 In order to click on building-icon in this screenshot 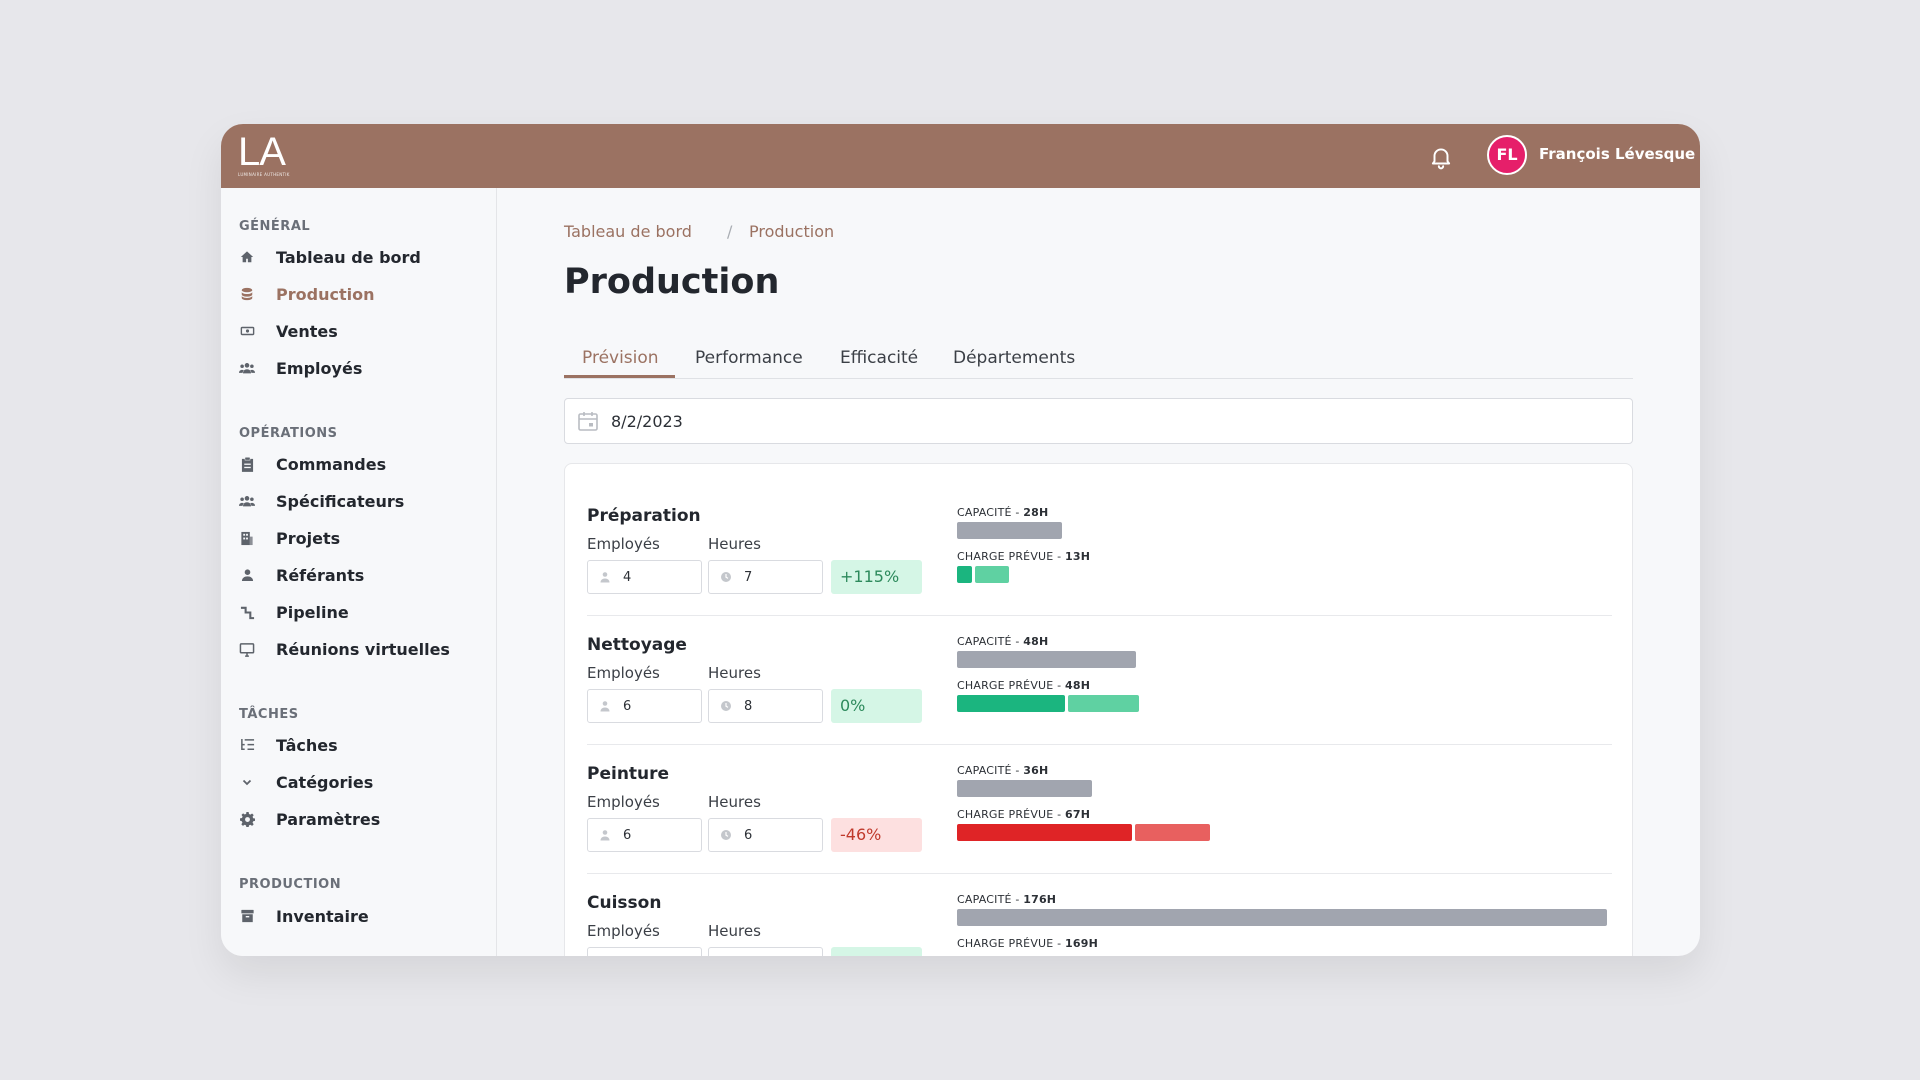, I will do `click(247, 538)`.